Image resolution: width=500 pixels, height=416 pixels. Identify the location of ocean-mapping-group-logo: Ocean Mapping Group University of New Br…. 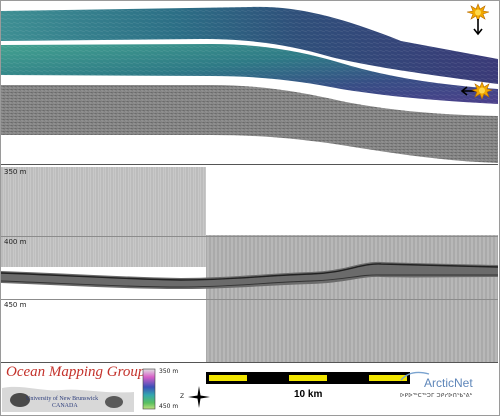
(73, 388).